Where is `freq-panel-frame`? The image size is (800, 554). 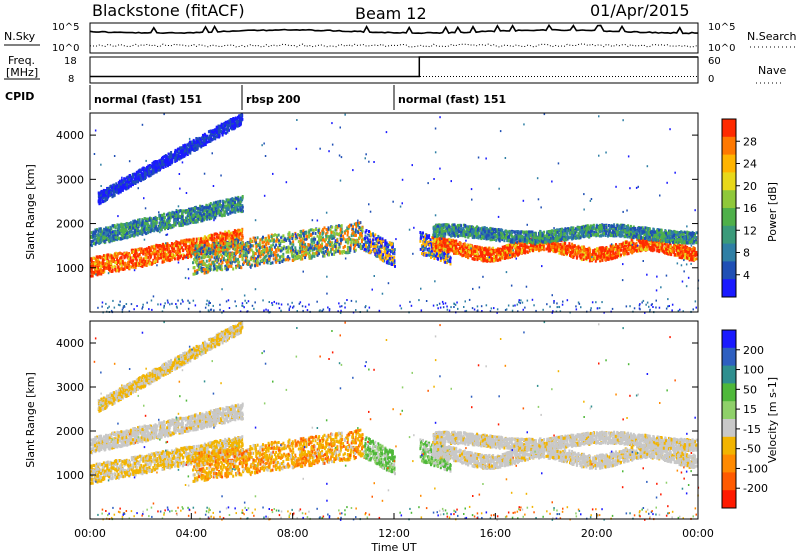
freq-panel-frame is located at coordinates (394, 70).